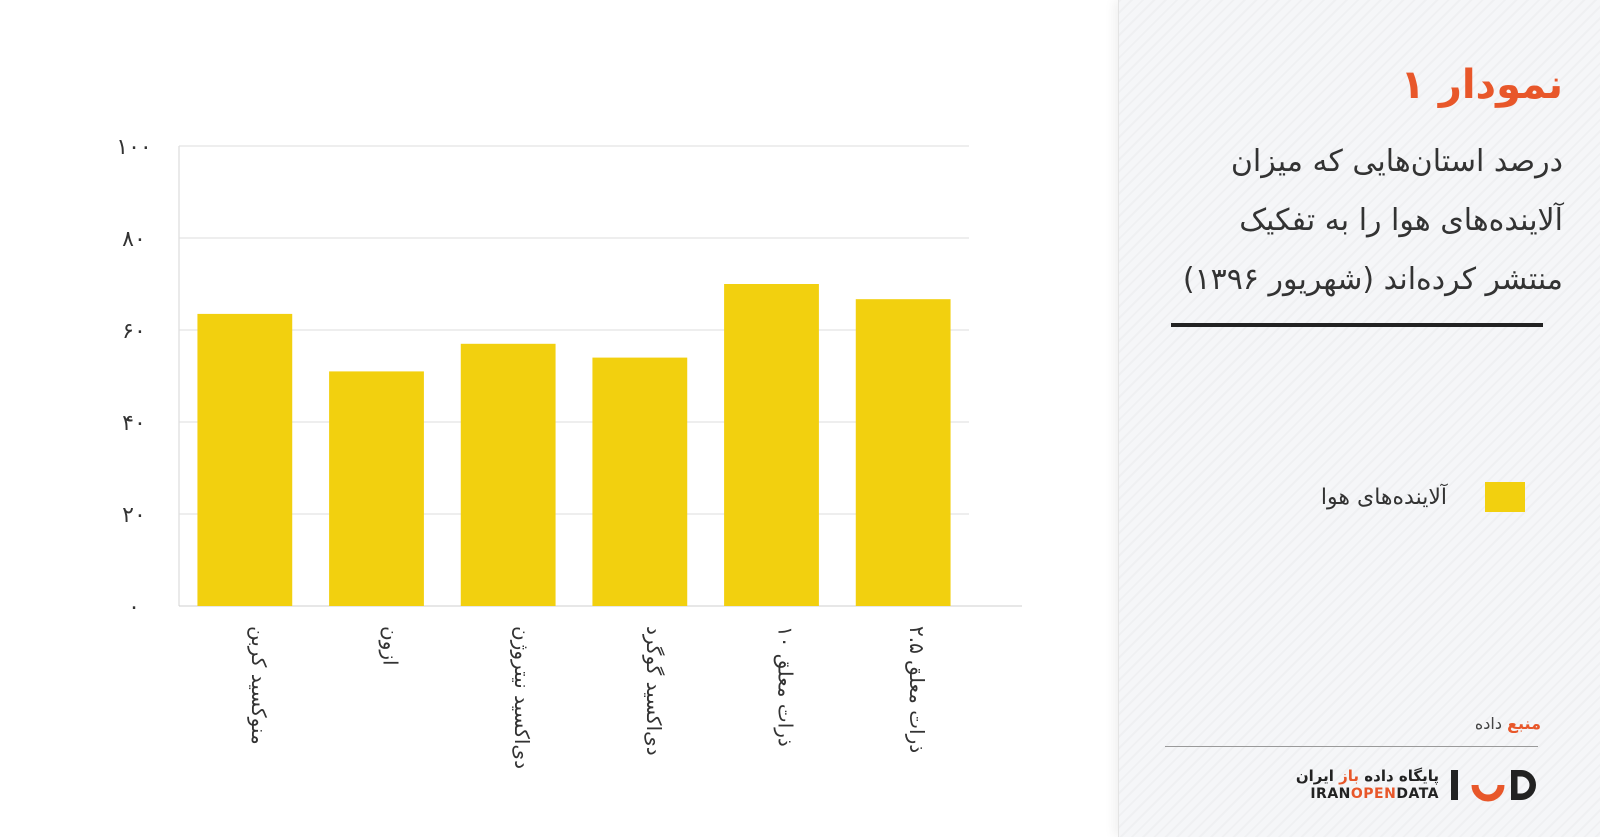  Describe the element at coordinates (654, 691) in the screenshot. I see `x-tick-label: دی‌اکسید گوگرد` at that location.